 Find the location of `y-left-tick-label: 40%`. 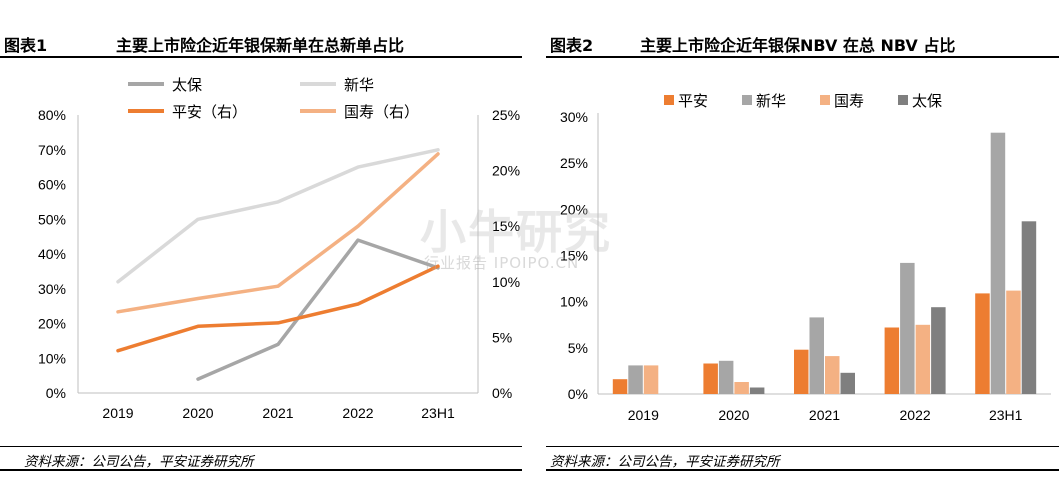

y-left-tick-label: 40% is located at coordinates (52, 254).